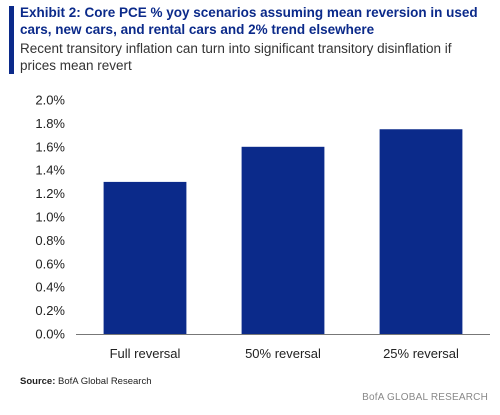  I want to click on bar-50-reversal, so click(283, 240).